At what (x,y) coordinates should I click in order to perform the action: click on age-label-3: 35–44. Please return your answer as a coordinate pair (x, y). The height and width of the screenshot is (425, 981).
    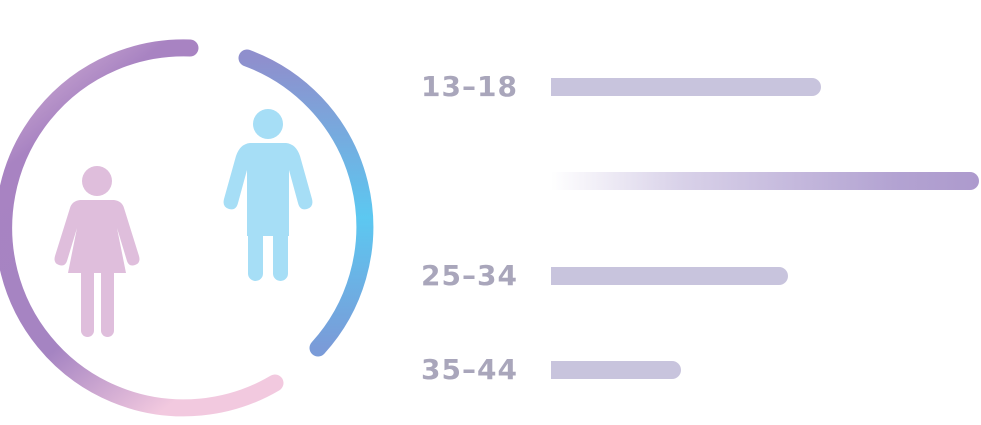
    Looking at the image, I should click on (469, 369).